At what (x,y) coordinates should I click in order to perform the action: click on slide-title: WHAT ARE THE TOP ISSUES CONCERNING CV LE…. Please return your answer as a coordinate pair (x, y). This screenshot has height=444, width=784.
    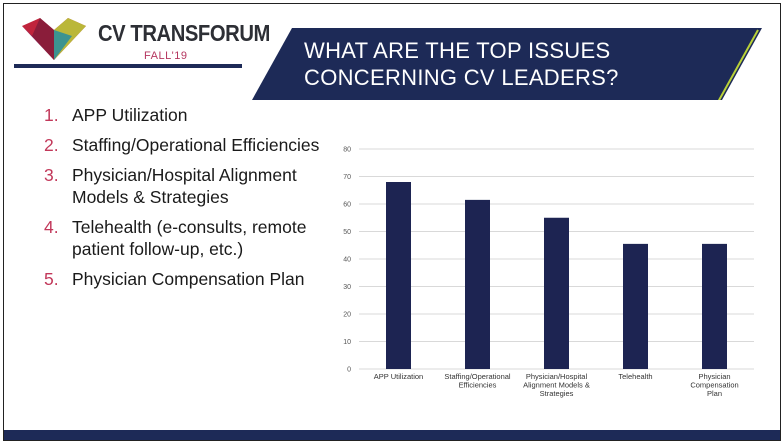
    Looking at the image, I should click on (514, 64).